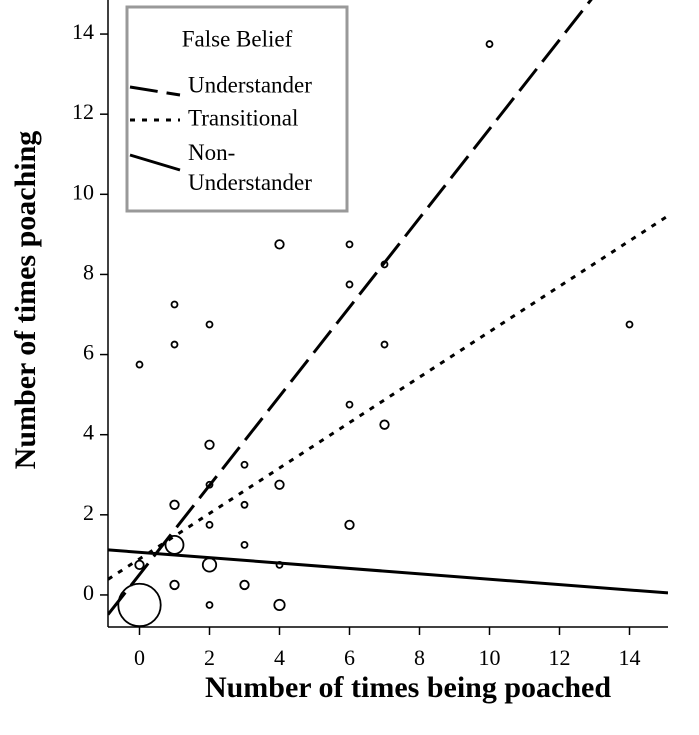 This screenshot has height=735, width=699. I want to click on legend-label: Non-Understander, so click(250, 167).